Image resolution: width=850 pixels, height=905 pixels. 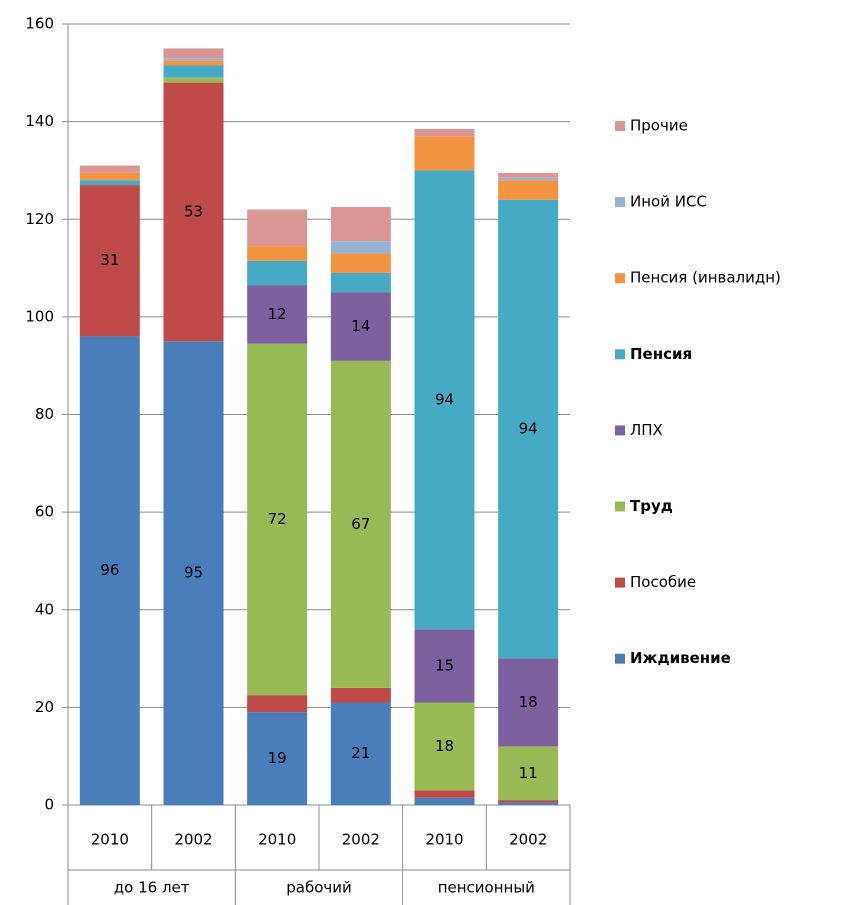 I want to click on y-tick-label: 20, so click(x=44, y=707).